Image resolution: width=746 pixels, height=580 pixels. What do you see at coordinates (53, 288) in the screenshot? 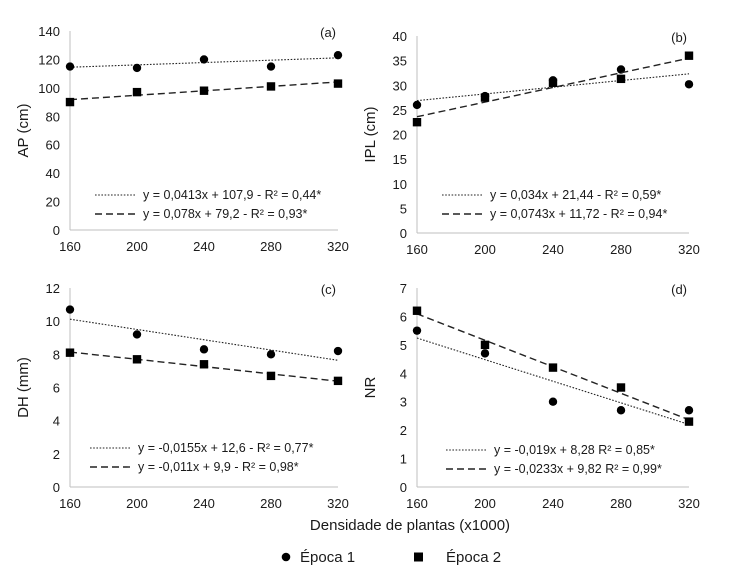
I see `y-tick-label: 12` at bounding box center [53, 288].